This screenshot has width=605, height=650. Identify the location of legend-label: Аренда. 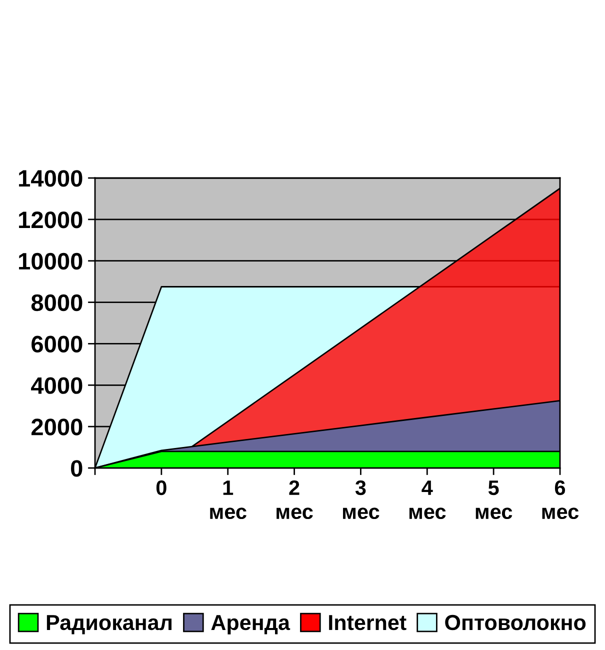
(250, 624).